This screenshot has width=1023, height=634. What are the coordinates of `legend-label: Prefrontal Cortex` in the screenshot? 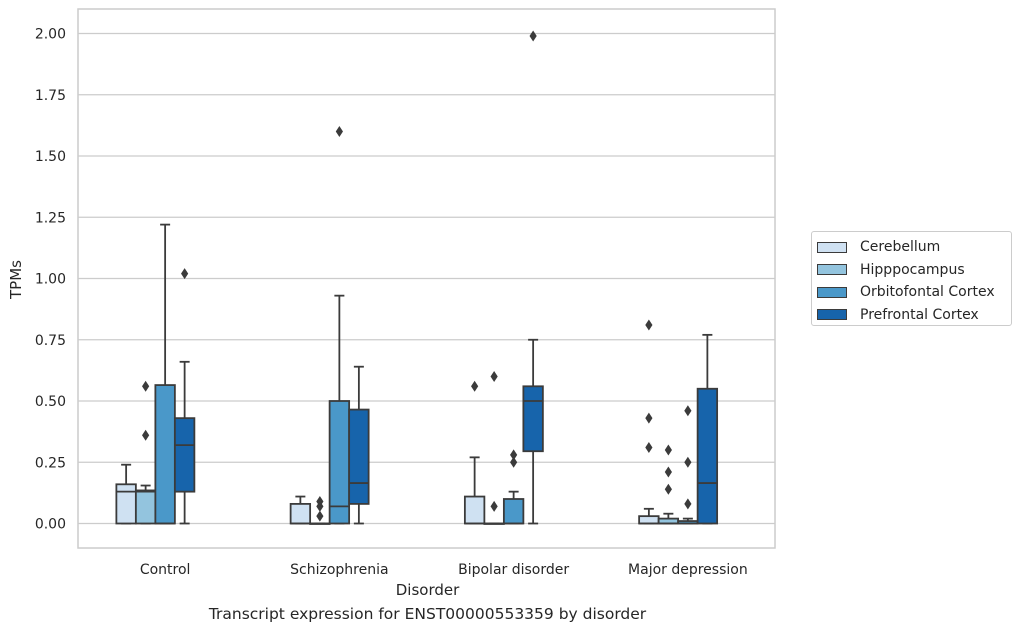 It's located at (919, 314).